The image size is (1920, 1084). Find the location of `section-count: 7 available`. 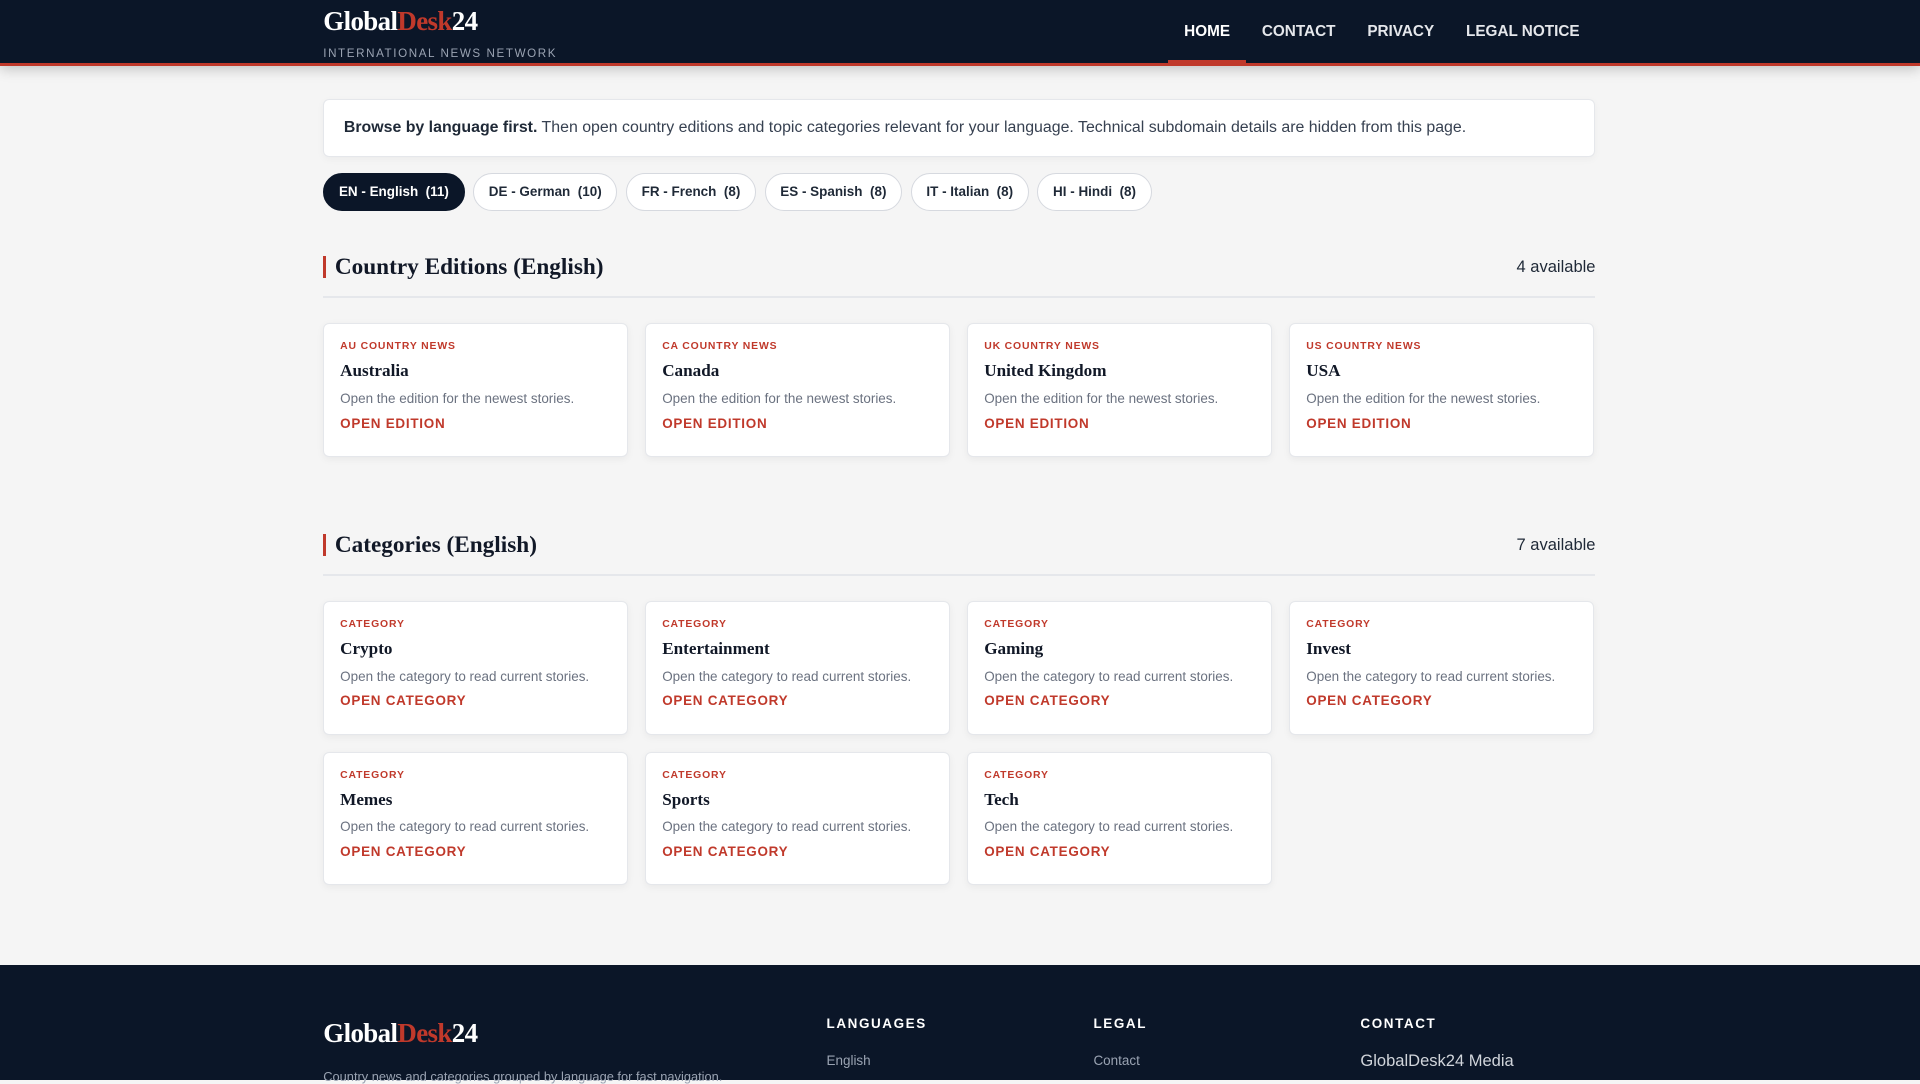

section-count: 7 available is located at coordinates (1556, 545).